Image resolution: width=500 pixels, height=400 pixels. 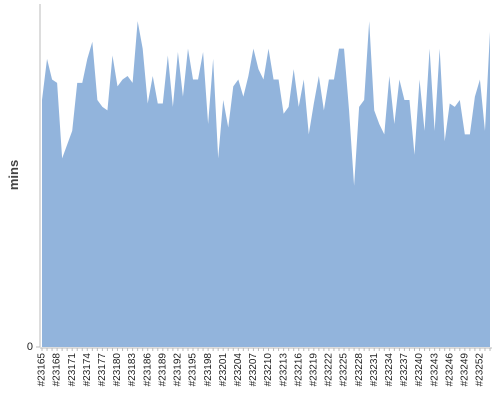 I want to click on x-tick-label: #23195, so click(x=193, y=370).